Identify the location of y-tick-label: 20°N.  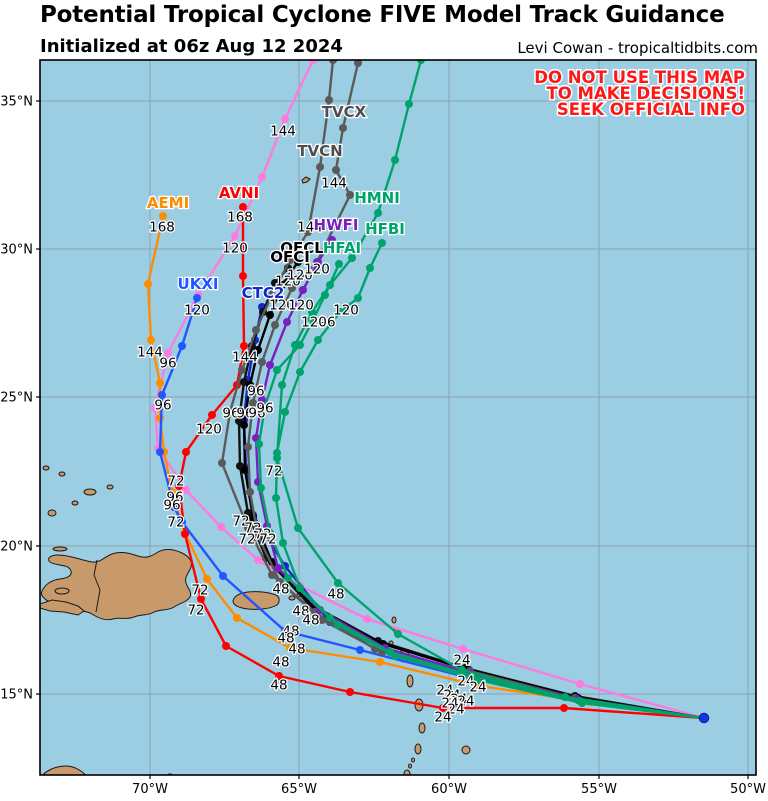
(16, 547).